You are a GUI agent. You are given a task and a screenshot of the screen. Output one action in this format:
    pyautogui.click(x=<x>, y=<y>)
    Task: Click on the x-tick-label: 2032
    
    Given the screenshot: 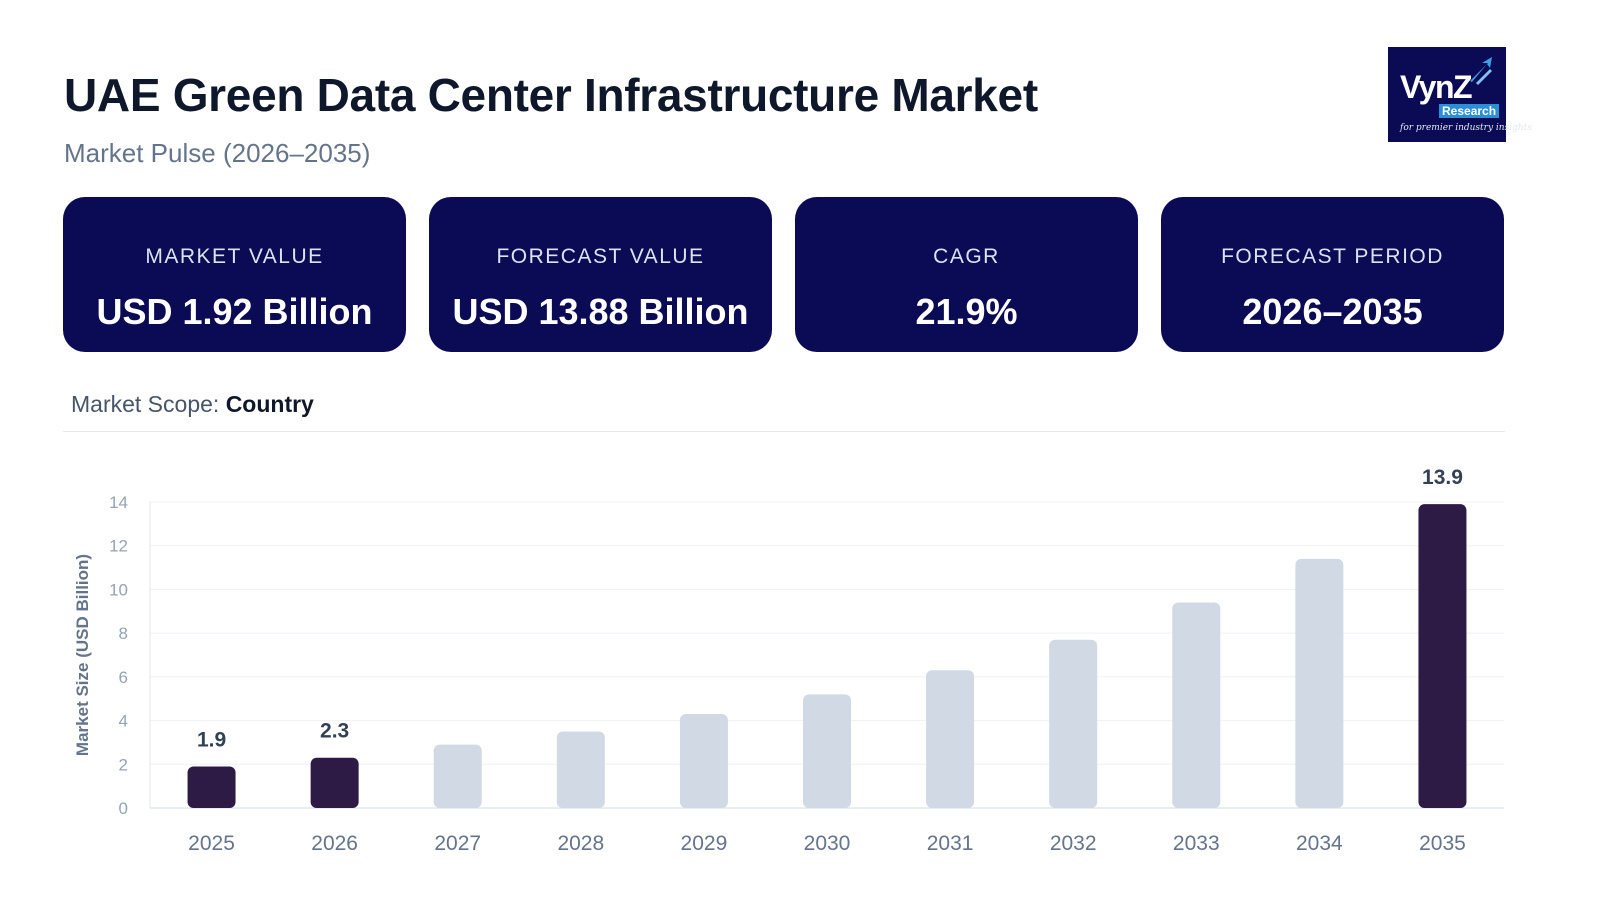 What is the action you would take?
    pyautogui.click(x=1073, y=843)
    